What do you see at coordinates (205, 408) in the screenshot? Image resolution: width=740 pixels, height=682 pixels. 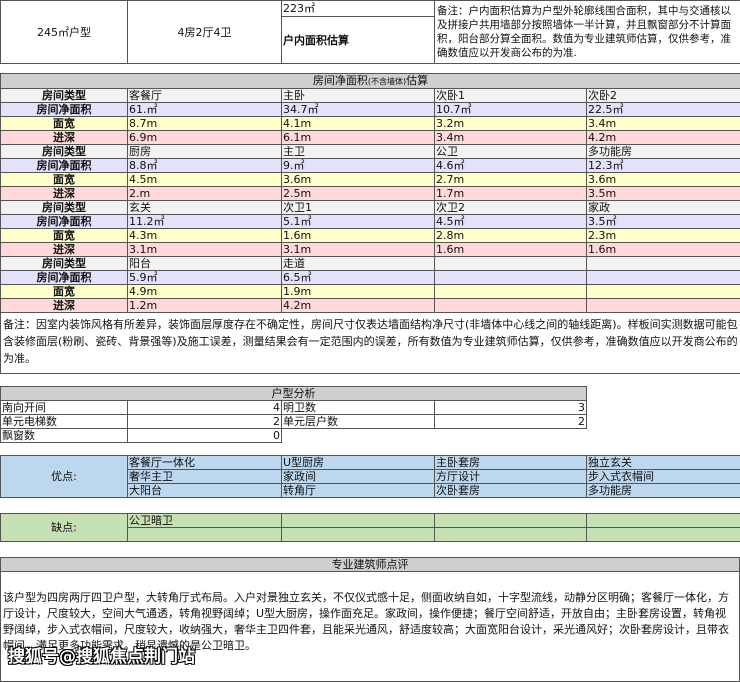 I see `value: 4` at bounding box center [205, 408].